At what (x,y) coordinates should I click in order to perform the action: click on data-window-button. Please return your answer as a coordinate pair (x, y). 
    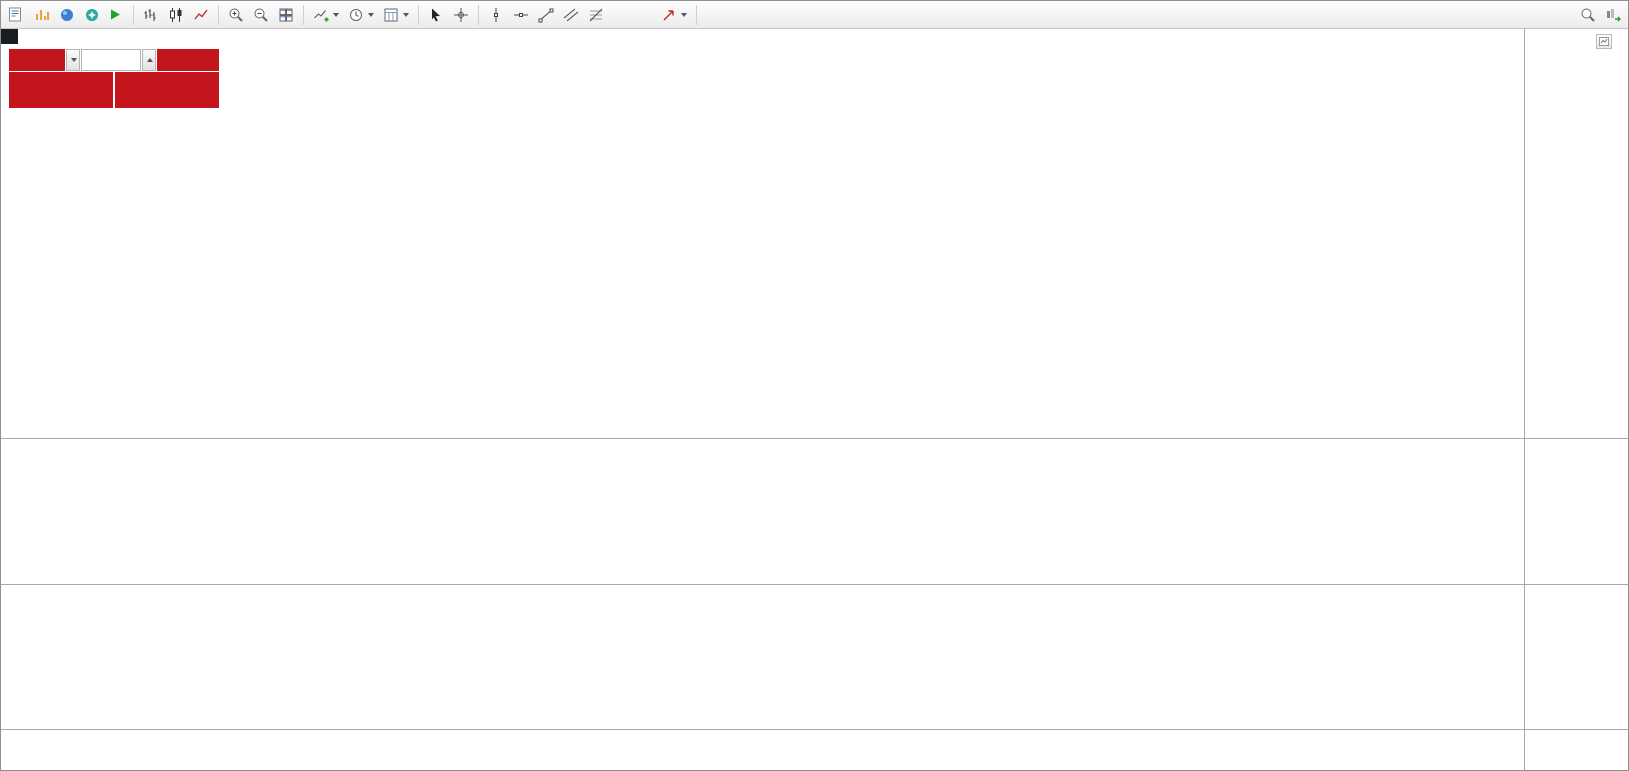
    Looking at the image, I should click on (67, 15).